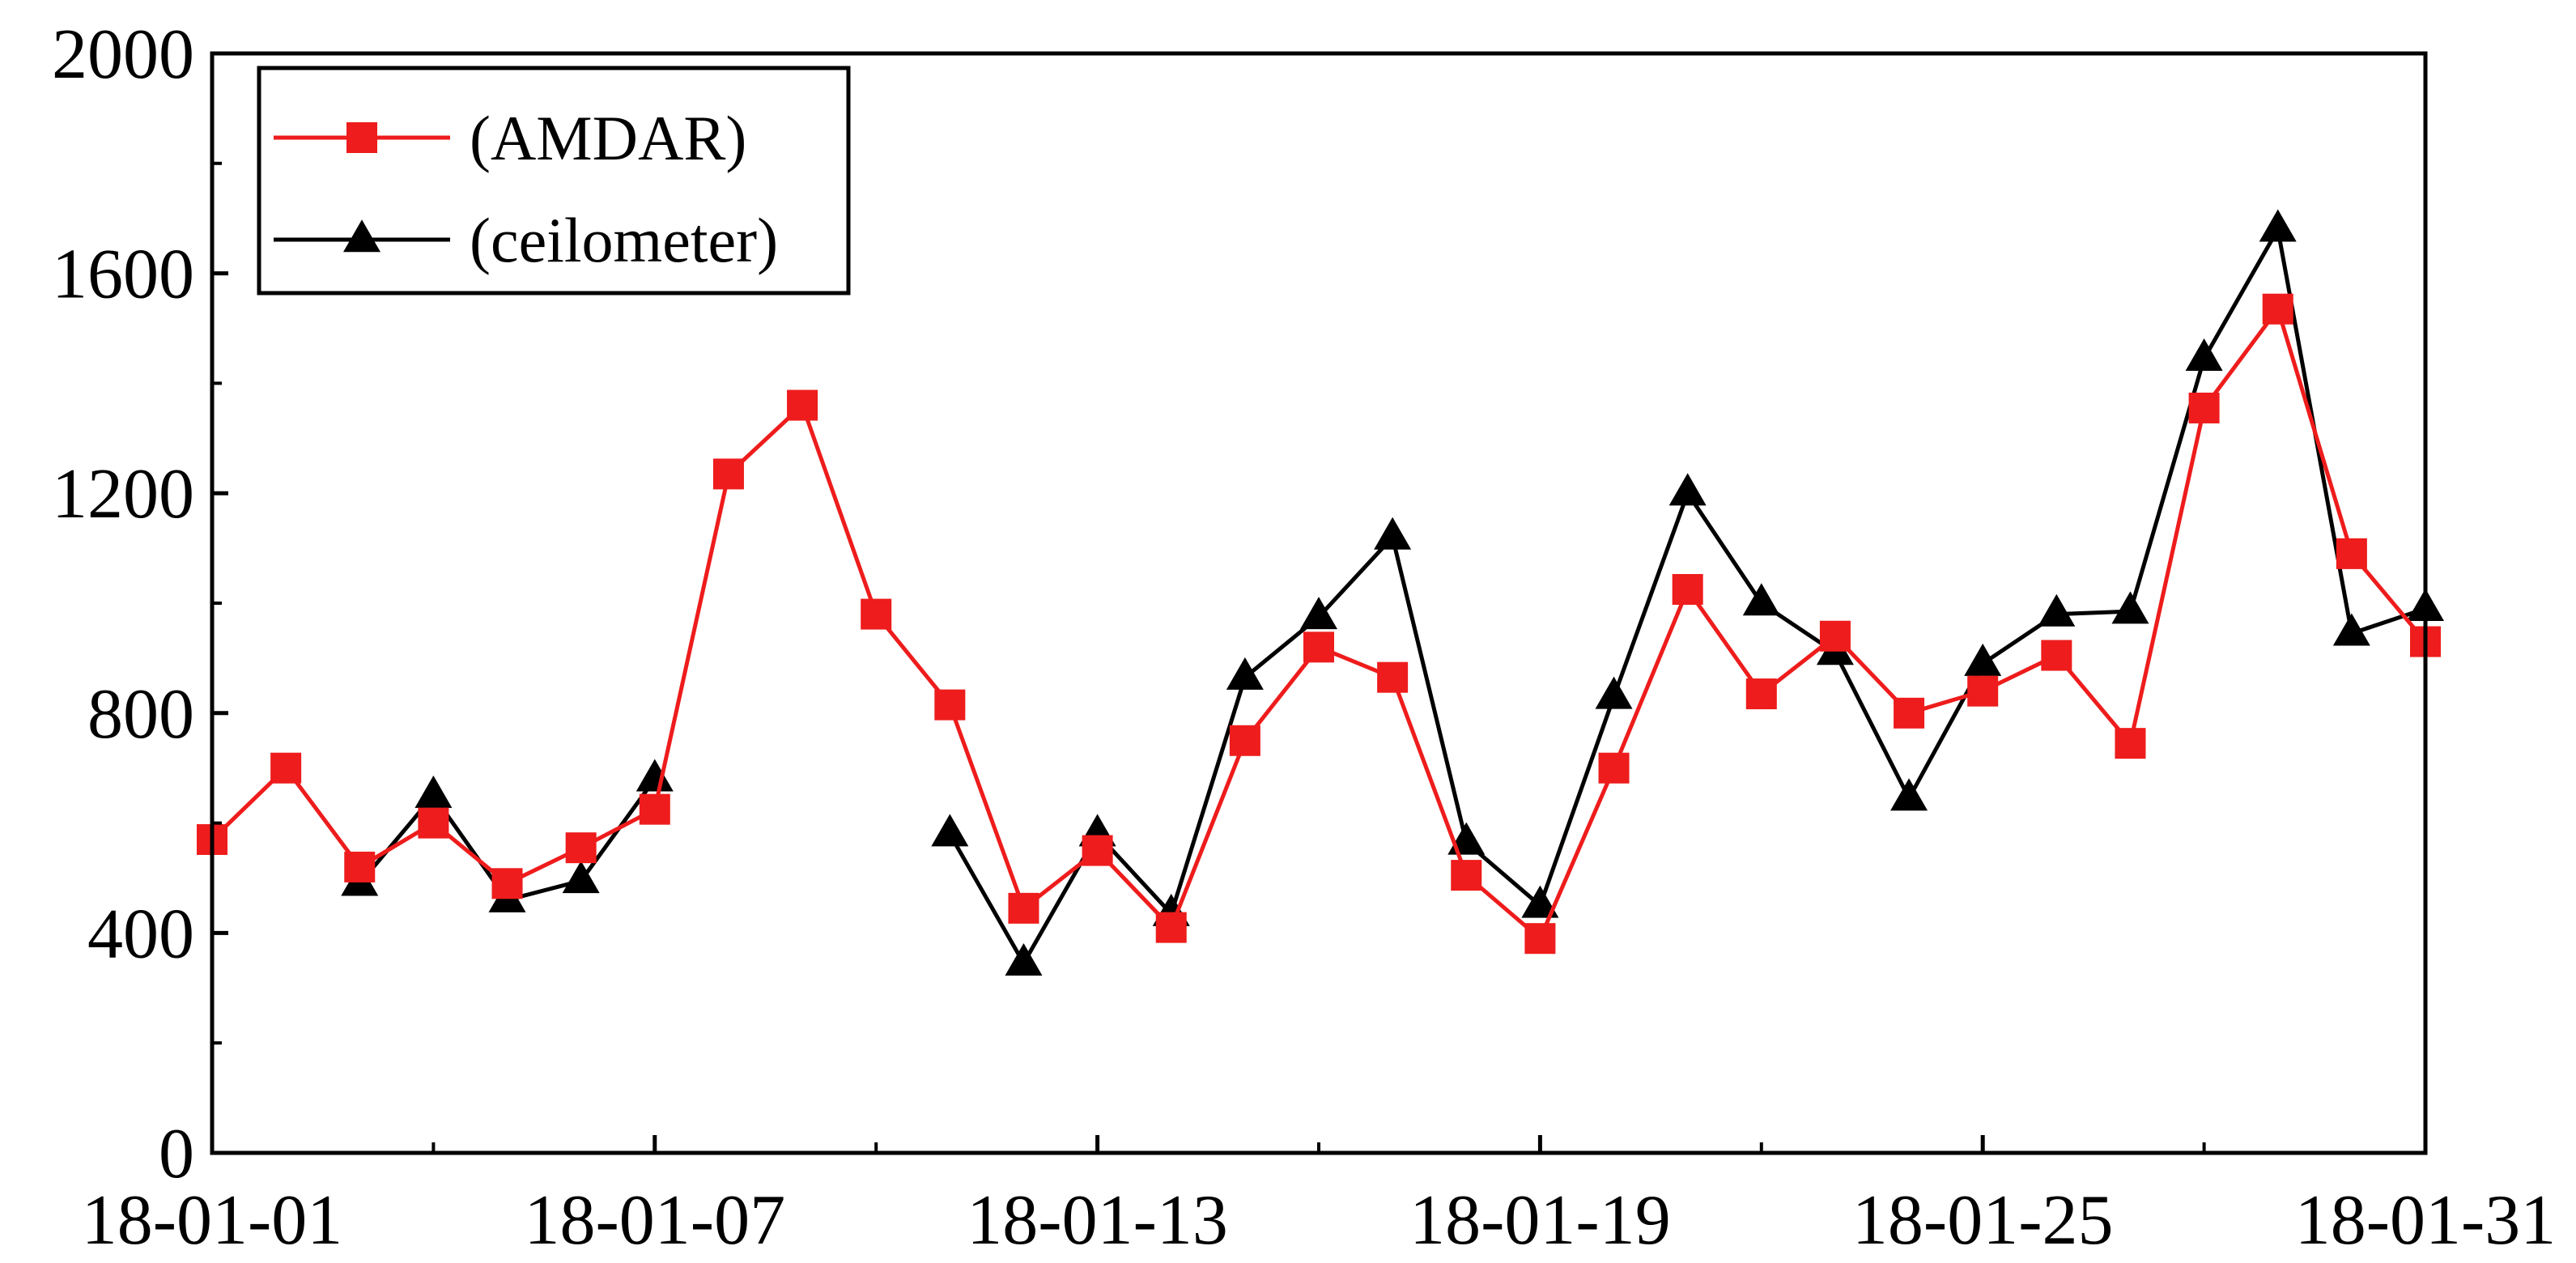  Describe the element at coordinates (608, 138) in the screenshot. I see `legend-label-amdar: (AMDAR)` at that location.